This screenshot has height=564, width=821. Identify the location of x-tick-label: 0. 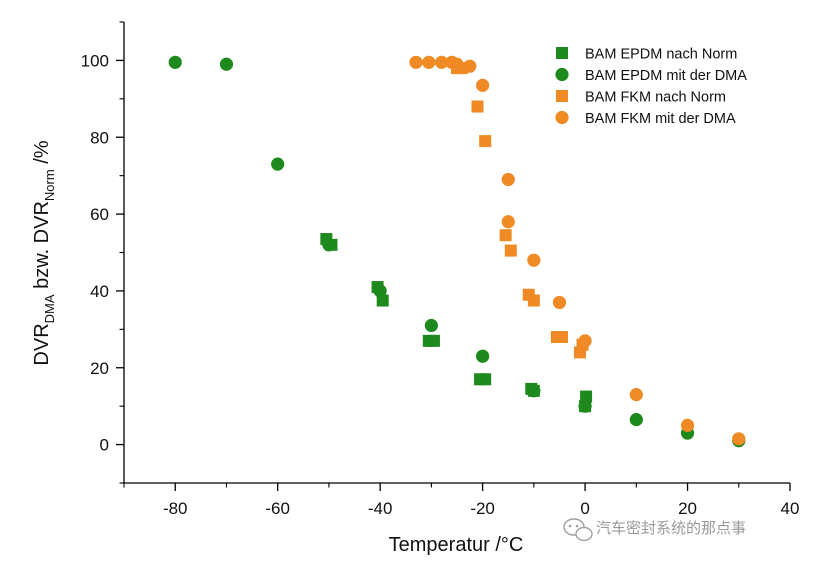
(584, 508).